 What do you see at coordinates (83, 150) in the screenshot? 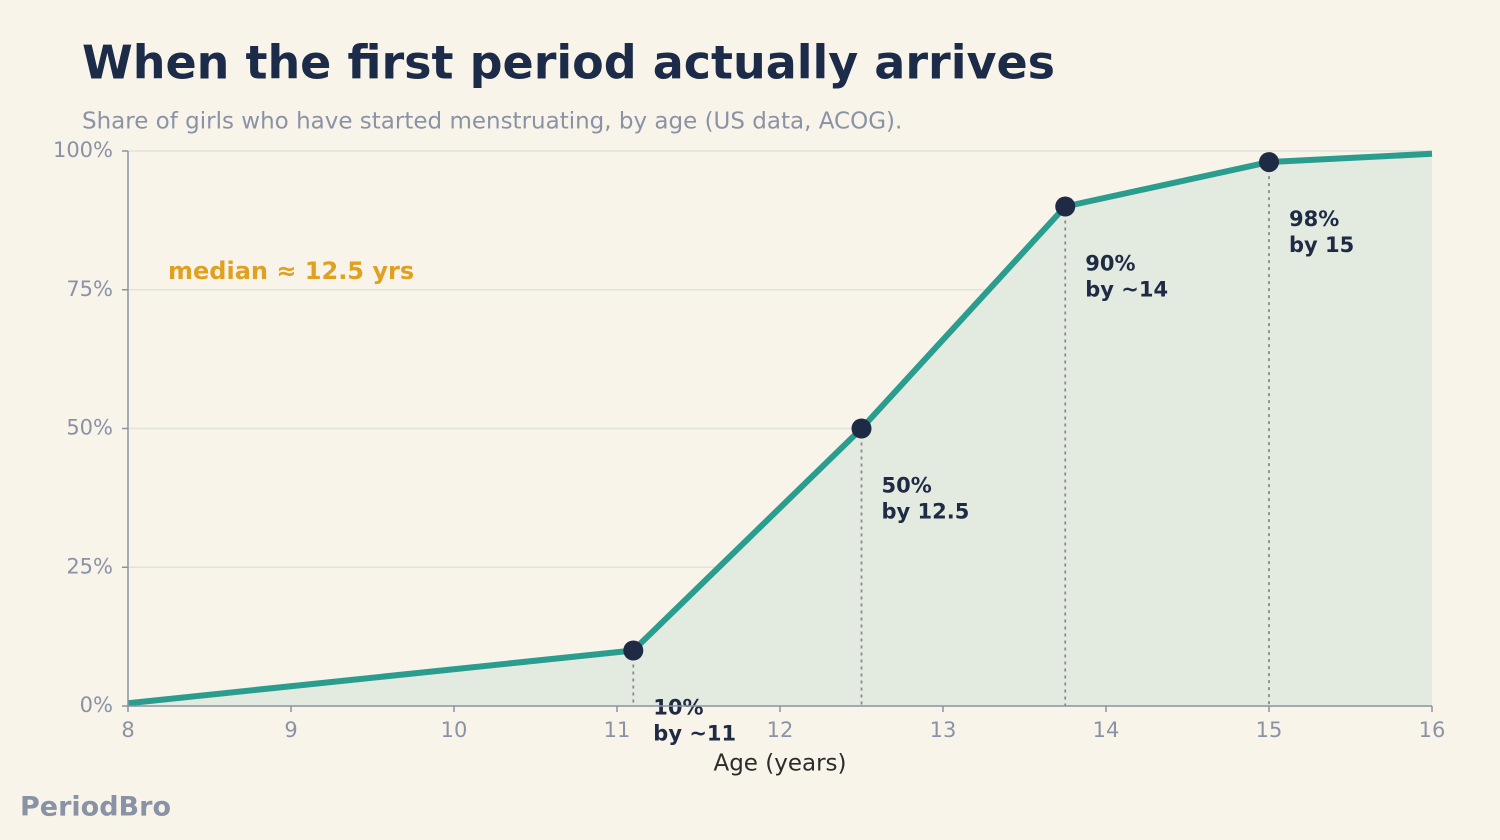
I see `y-tick-label: 100%` at bounding box center [83, 150].